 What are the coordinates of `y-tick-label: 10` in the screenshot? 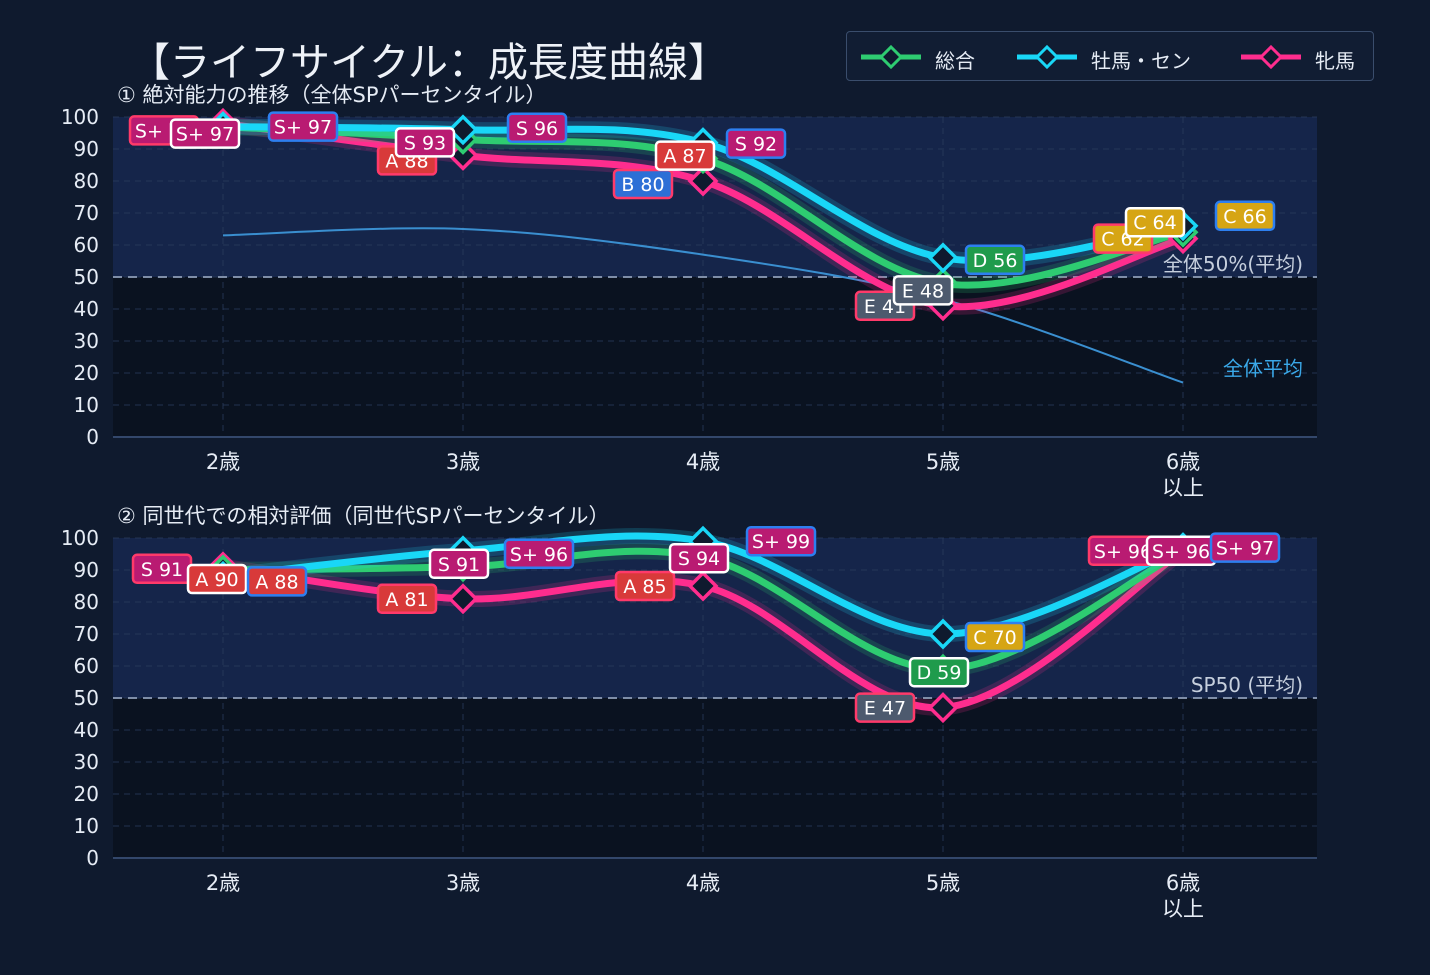 It's located at (86, 405).